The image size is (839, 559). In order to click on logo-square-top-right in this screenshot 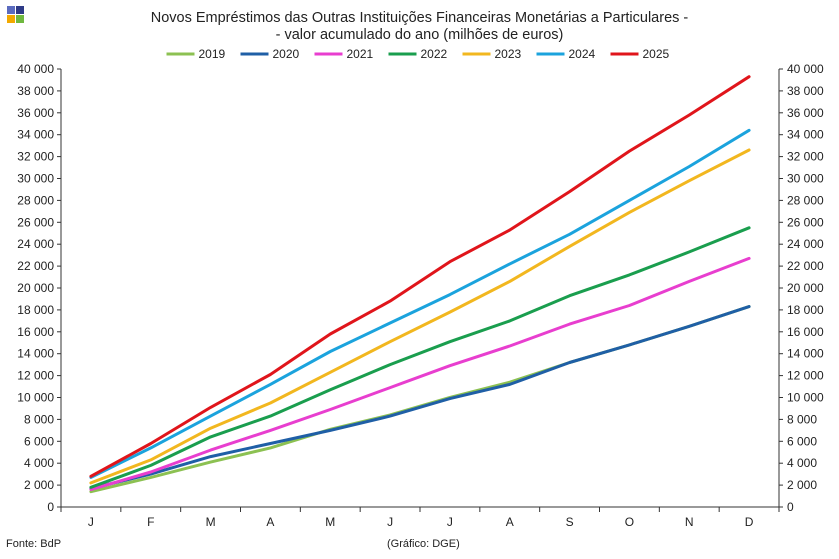, I will do `click(20, 10)`.